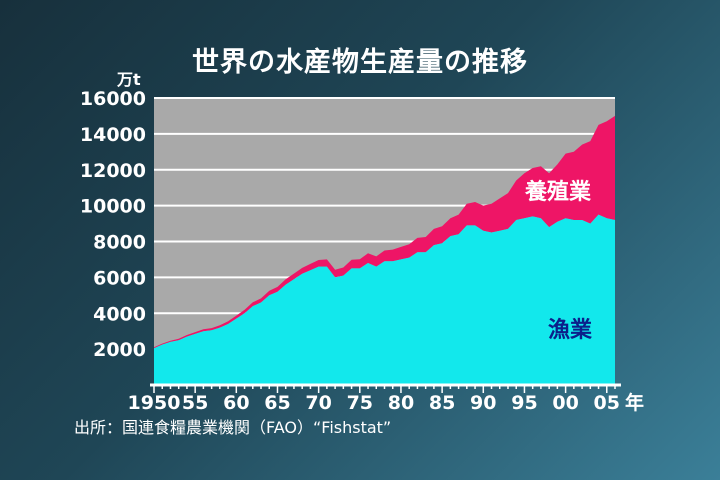 This screenshot has height=480, width=720. I want to click on x-tick-label: 85, so click(442, 403).